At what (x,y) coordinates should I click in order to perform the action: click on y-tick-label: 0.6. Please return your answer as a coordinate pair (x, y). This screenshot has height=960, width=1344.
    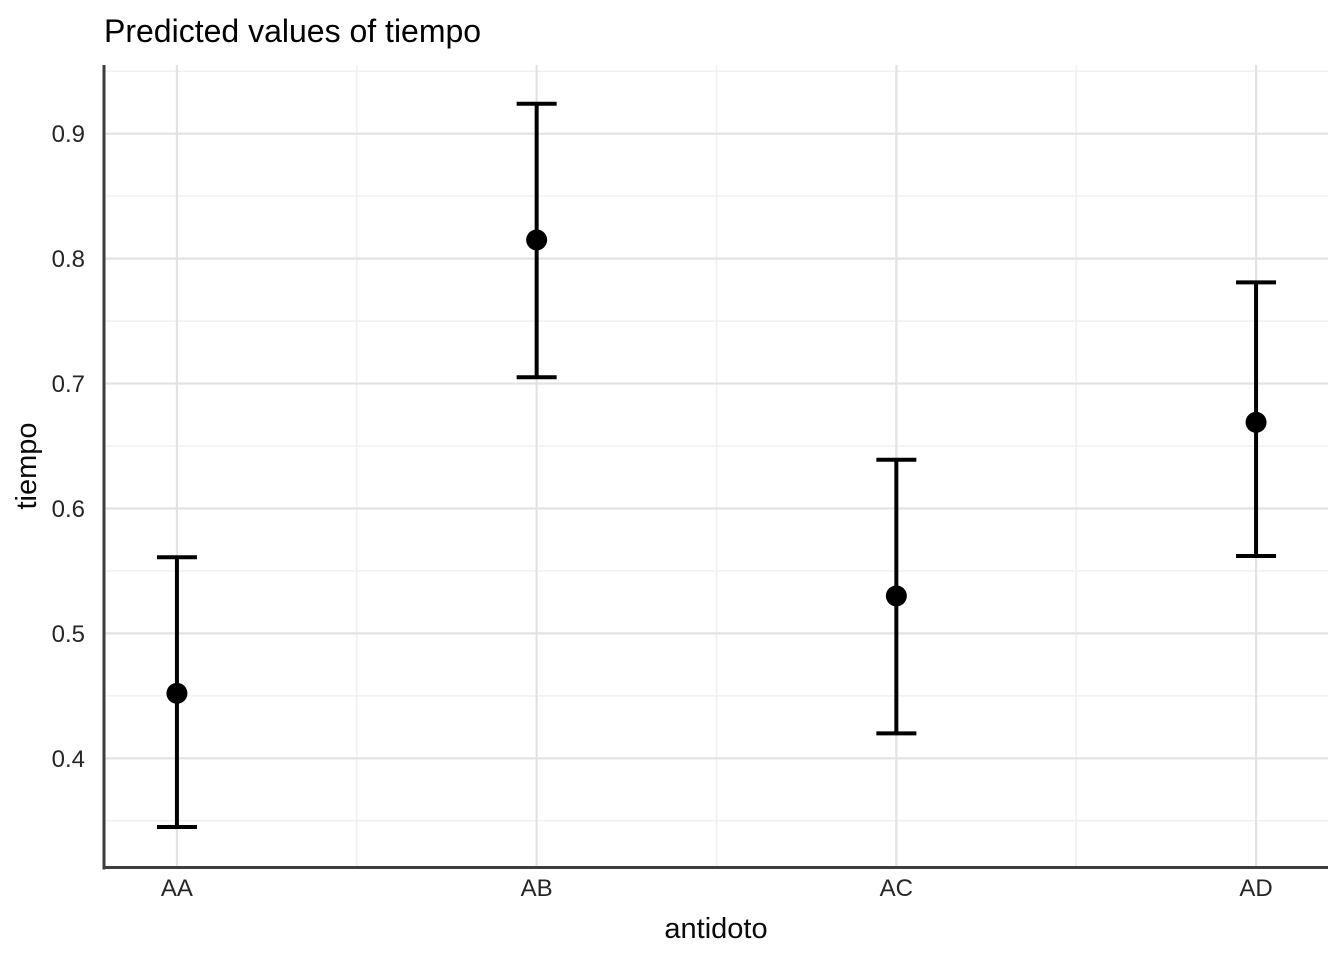
    Looking at the image, I should click on (68, 509).